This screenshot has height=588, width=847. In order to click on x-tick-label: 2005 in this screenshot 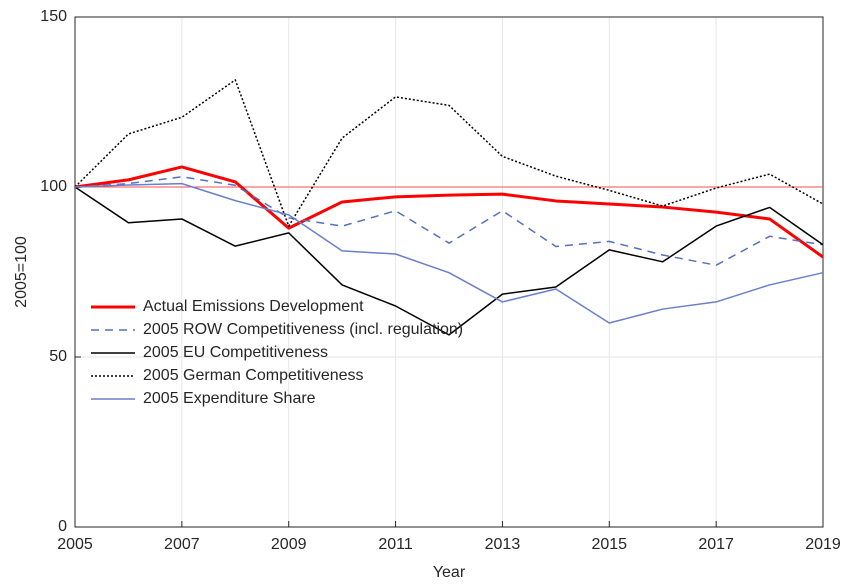, I will do `click(75, 544)`.